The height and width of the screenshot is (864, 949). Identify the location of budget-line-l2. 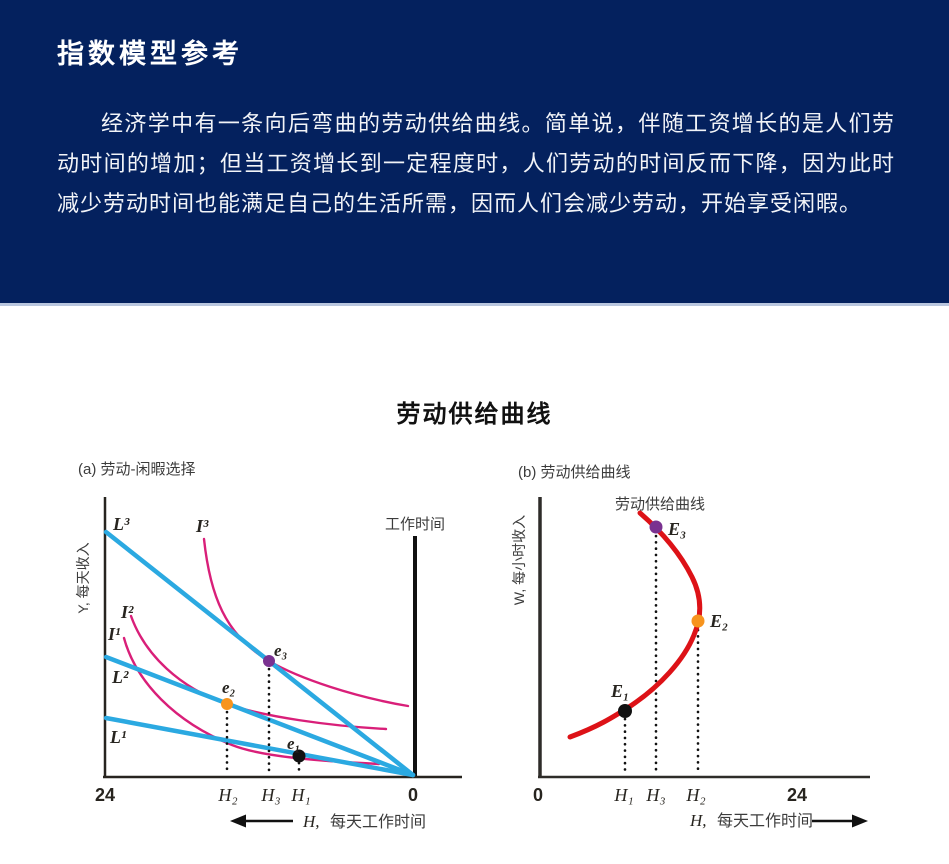
(259, 716).